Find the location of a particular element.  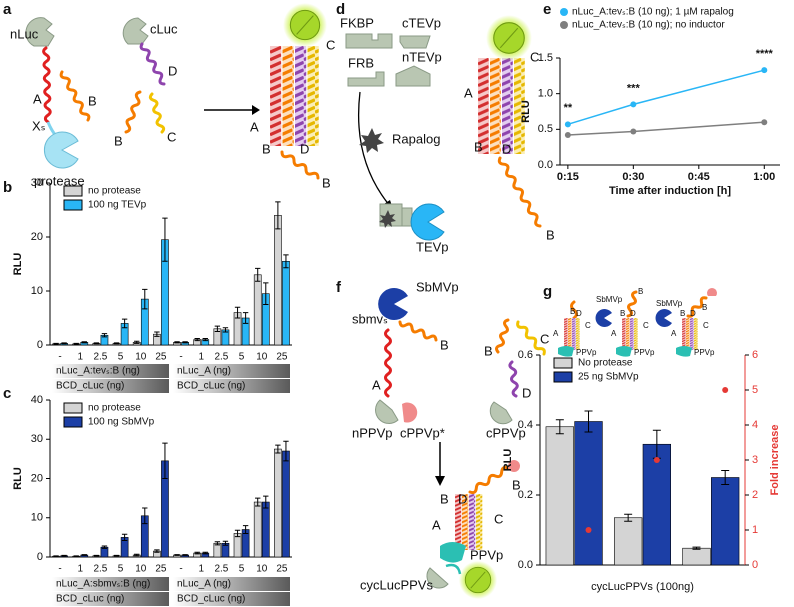

group-label: BCD_cLuc (ng) is located at coordinates (90, 386).